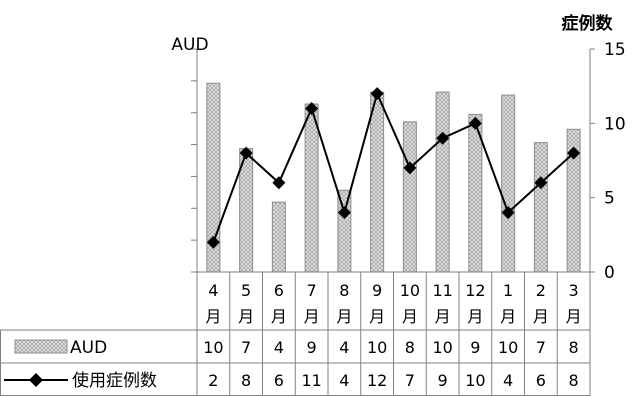 This screenshot has height=396, width=644. I want to click on aud-legend-label: AUD, so click(88, 348).